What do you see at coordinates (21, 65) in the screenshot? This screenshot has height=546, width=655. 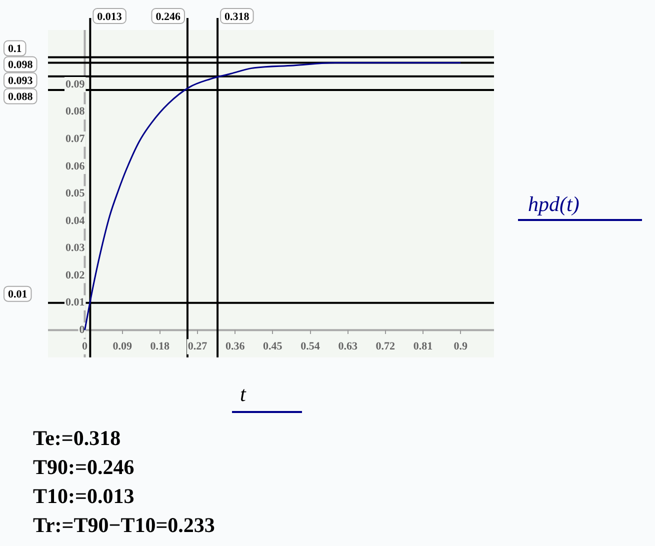 I see `ref-line-label: 0.098` at bounding box center [21, 65].